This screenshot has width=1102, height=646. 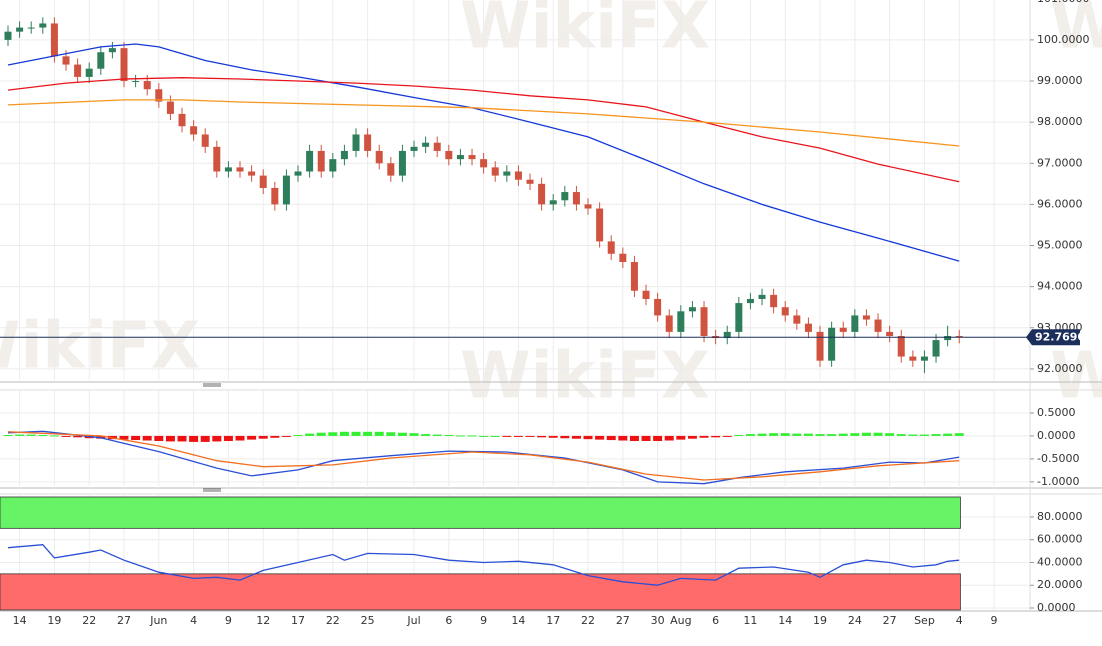 I want to click on y-tick-label: 60.0000, so click(x=1060, y=539).